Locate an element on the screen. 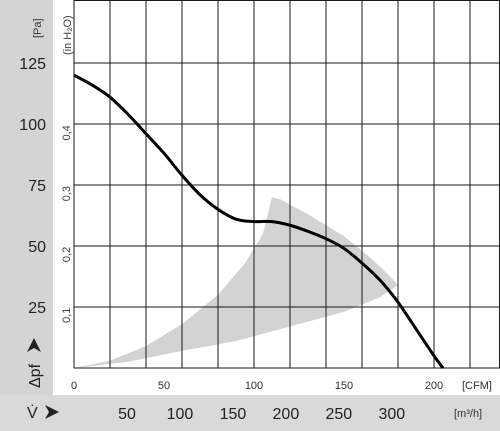 The height and width of the screenshot is (431, 500). y-tick-label-h2o: 0,2 is located at coordinates (67, 254).